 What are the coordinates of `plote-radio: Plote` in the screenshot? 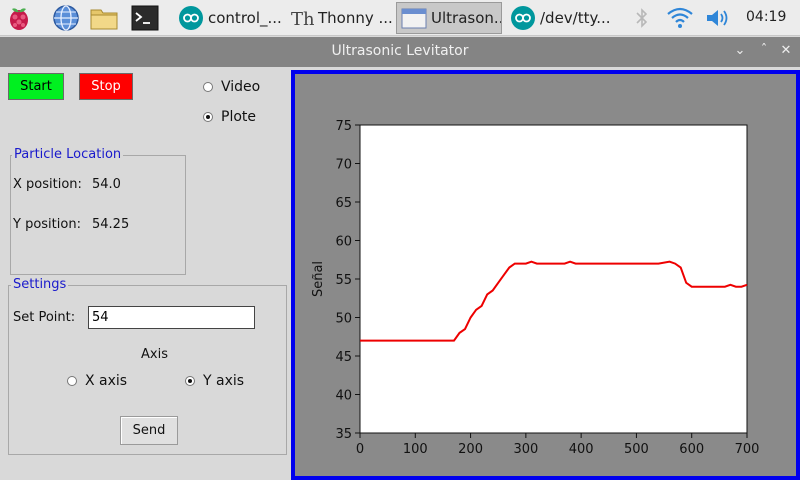 It's located at (229, 117).